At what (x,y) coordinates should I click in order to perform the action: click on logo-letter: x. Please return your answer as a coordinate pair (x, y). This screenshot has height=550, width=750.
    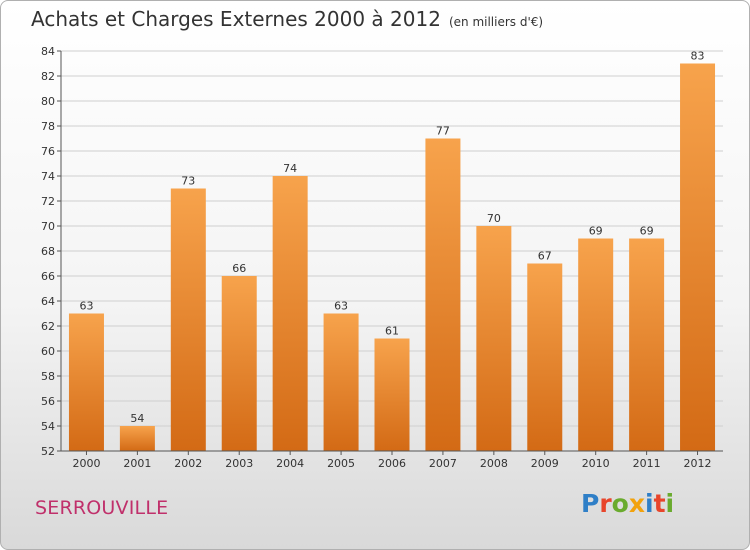
    Looking at the image, I should click on (636, 503).